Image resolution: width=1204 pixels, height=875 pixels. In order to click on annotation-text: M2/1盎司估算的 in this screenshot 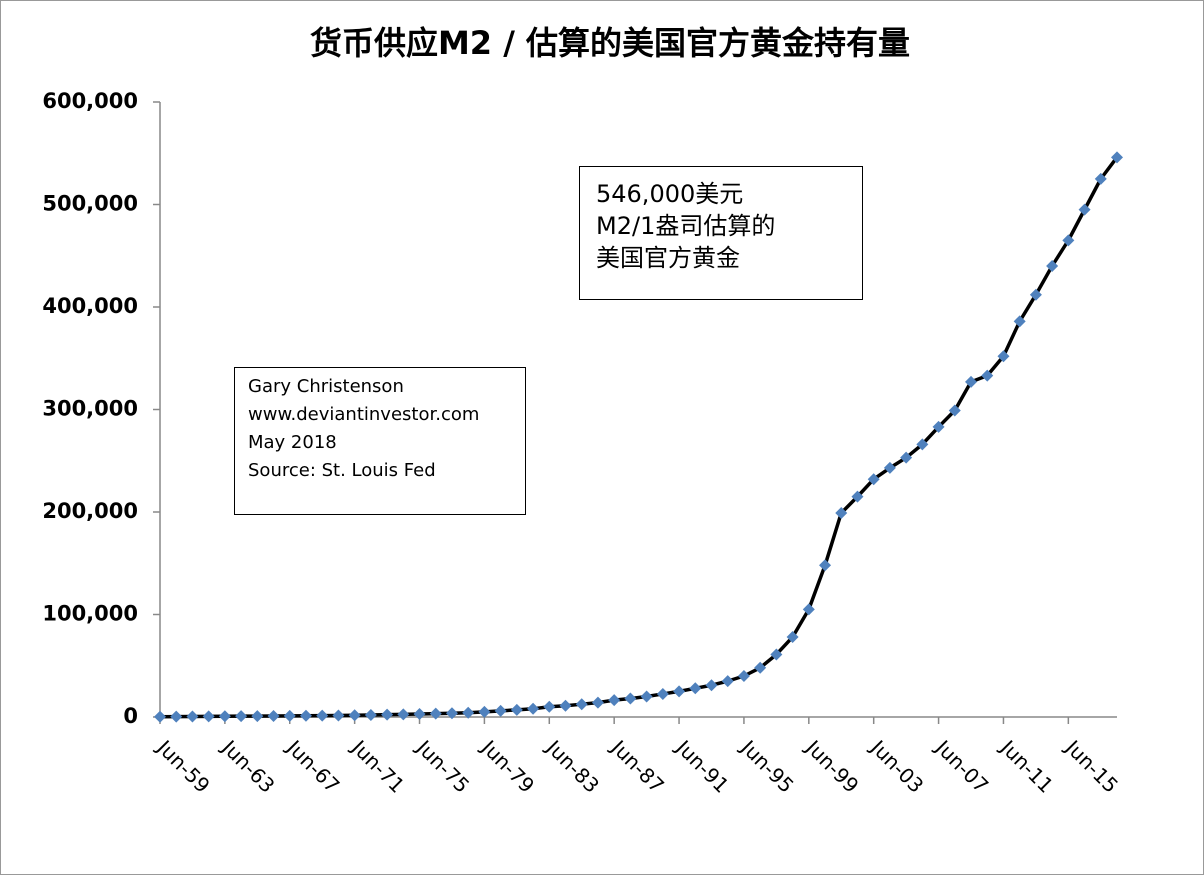, I will do `click(685, 226)`.